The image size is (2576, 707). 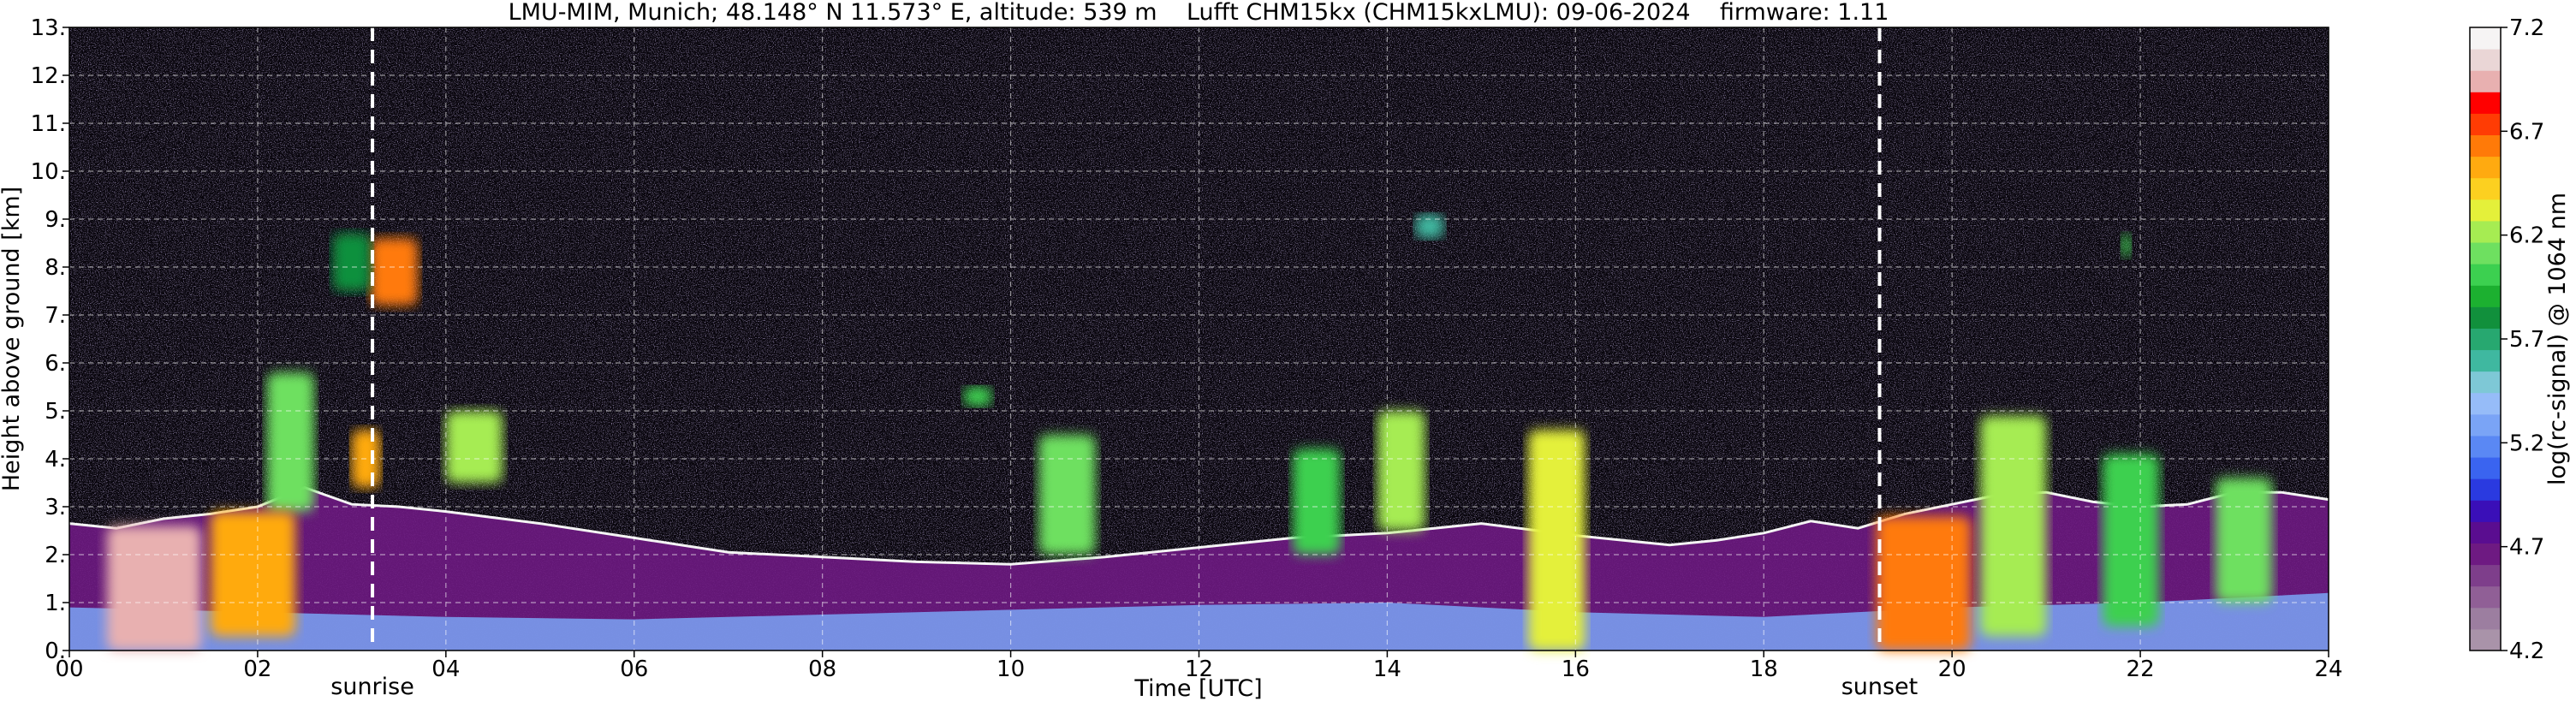 I want to click on x-tick-label: 02, so click(x=257, y=669).